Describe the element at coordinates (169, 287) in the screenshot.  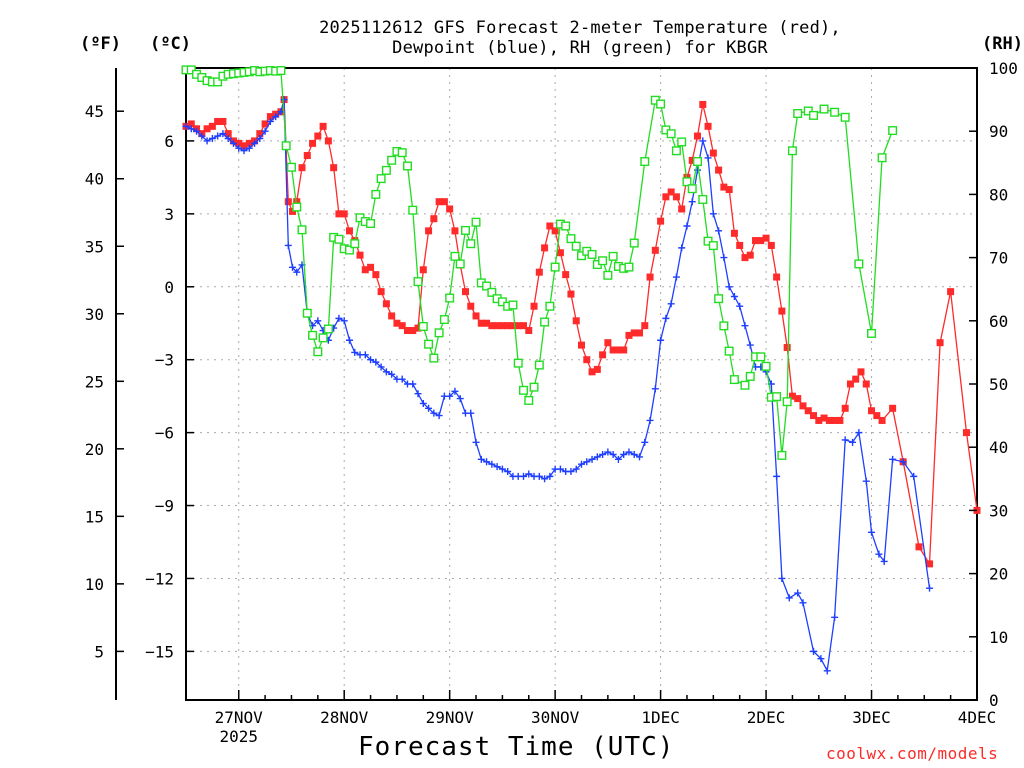
I see `celsius-tick-label: 0` at that location.